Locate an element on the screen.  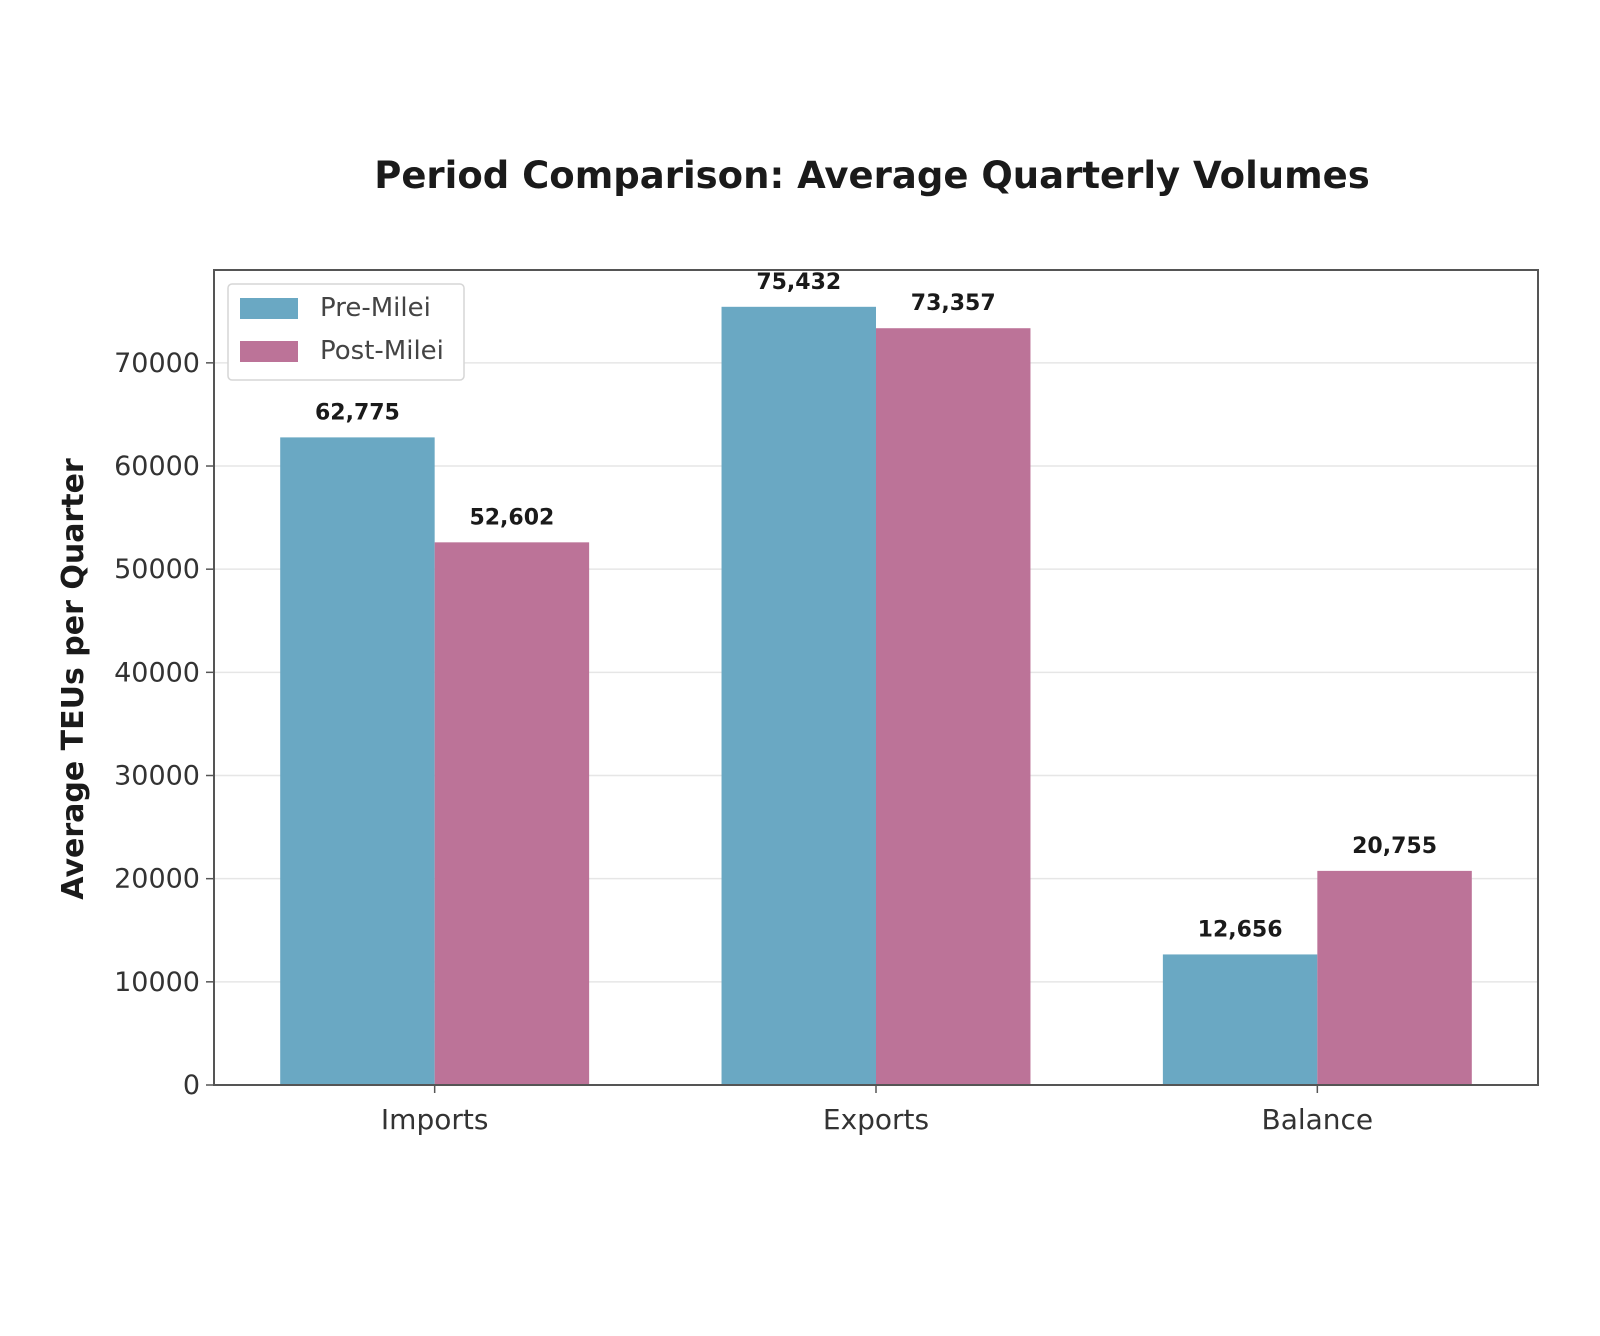
y-axis-label: Average TEUs per Quarter is located at coordinates (73, 679).